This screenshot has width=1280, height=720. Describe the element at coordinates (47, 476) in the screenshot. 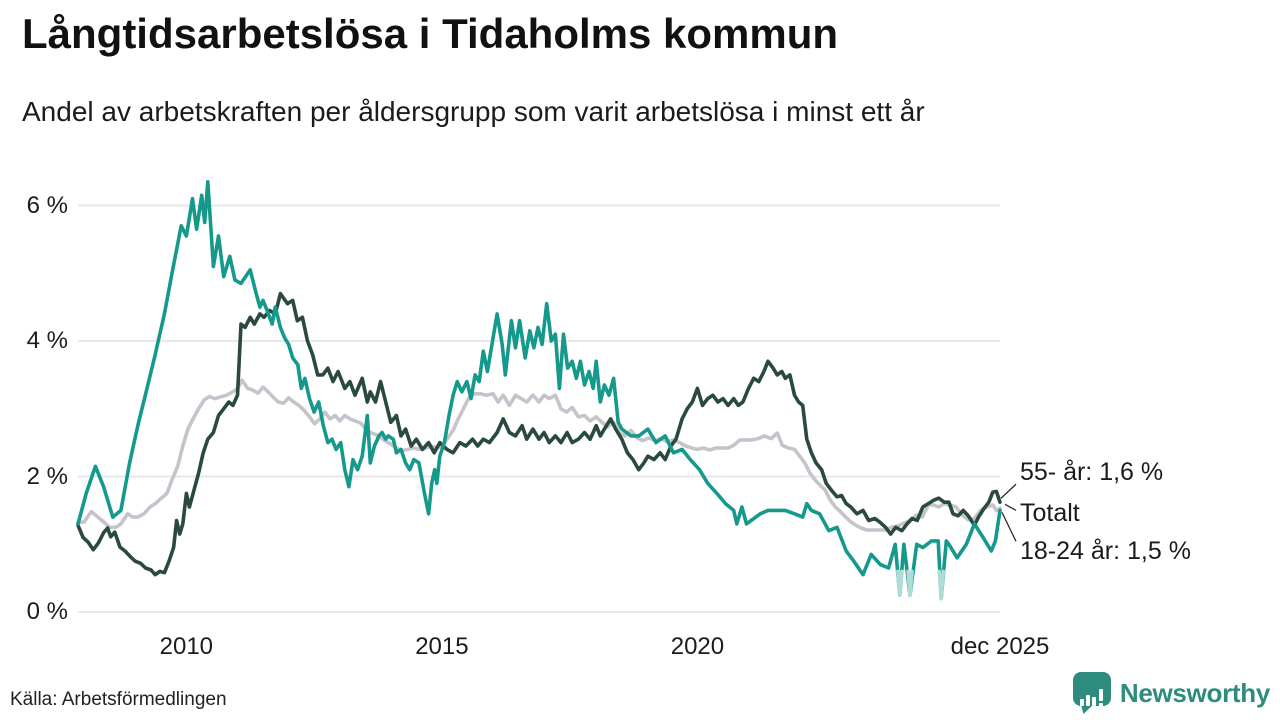

I see `y-tick-label-2: 2 %` at that location.